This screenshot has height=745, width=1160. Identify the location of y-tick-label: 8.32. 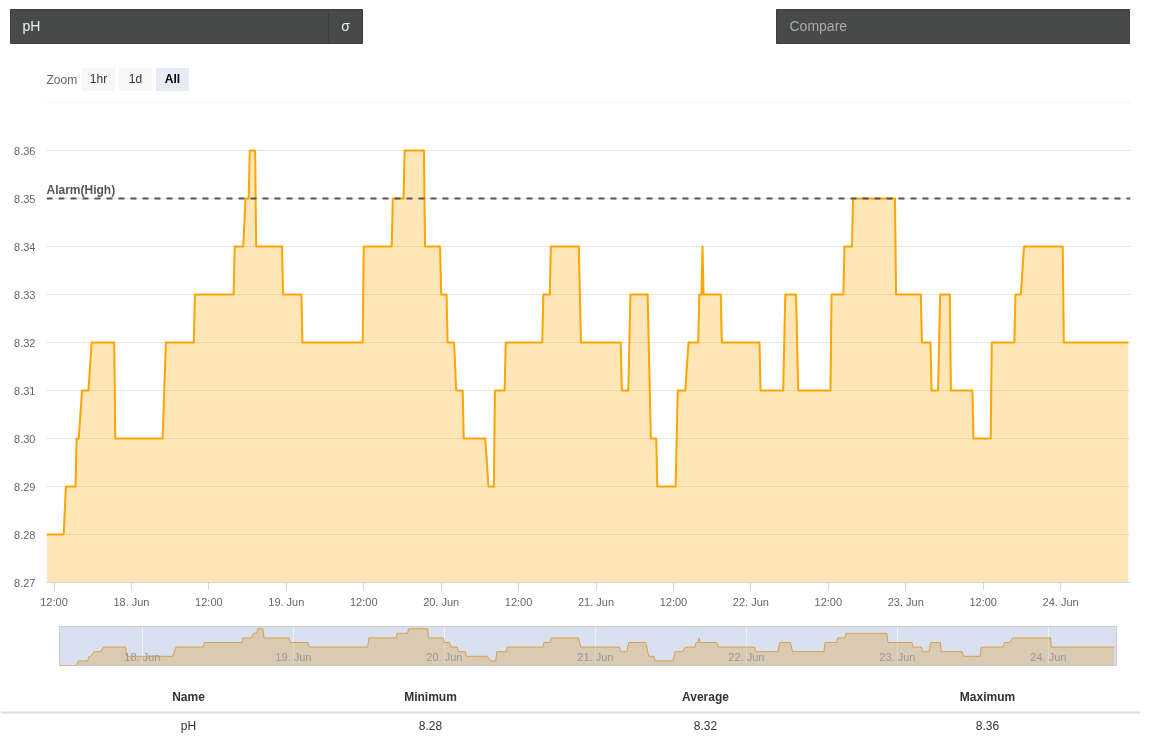
(25, 342).